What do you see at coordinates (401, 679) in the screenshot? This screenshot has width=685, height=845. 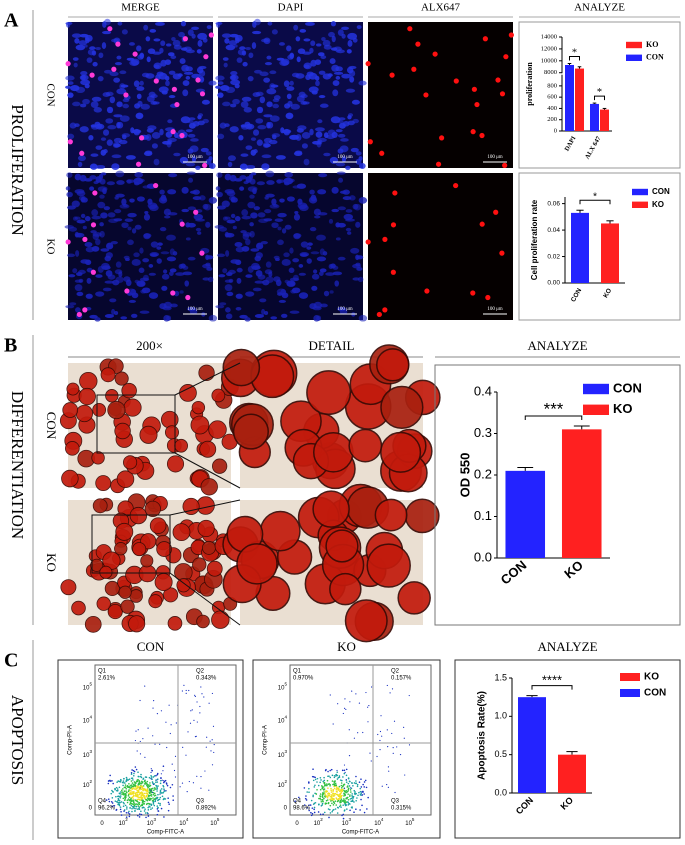 I see `quadrant-percent: 0.157%` at bounding box center [401, 679].